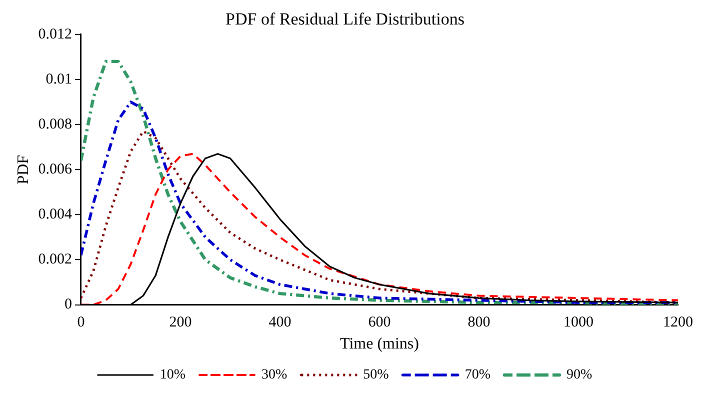  I want to click on chart-title: PDF of Residual Life Distributions, so click(345, 19).